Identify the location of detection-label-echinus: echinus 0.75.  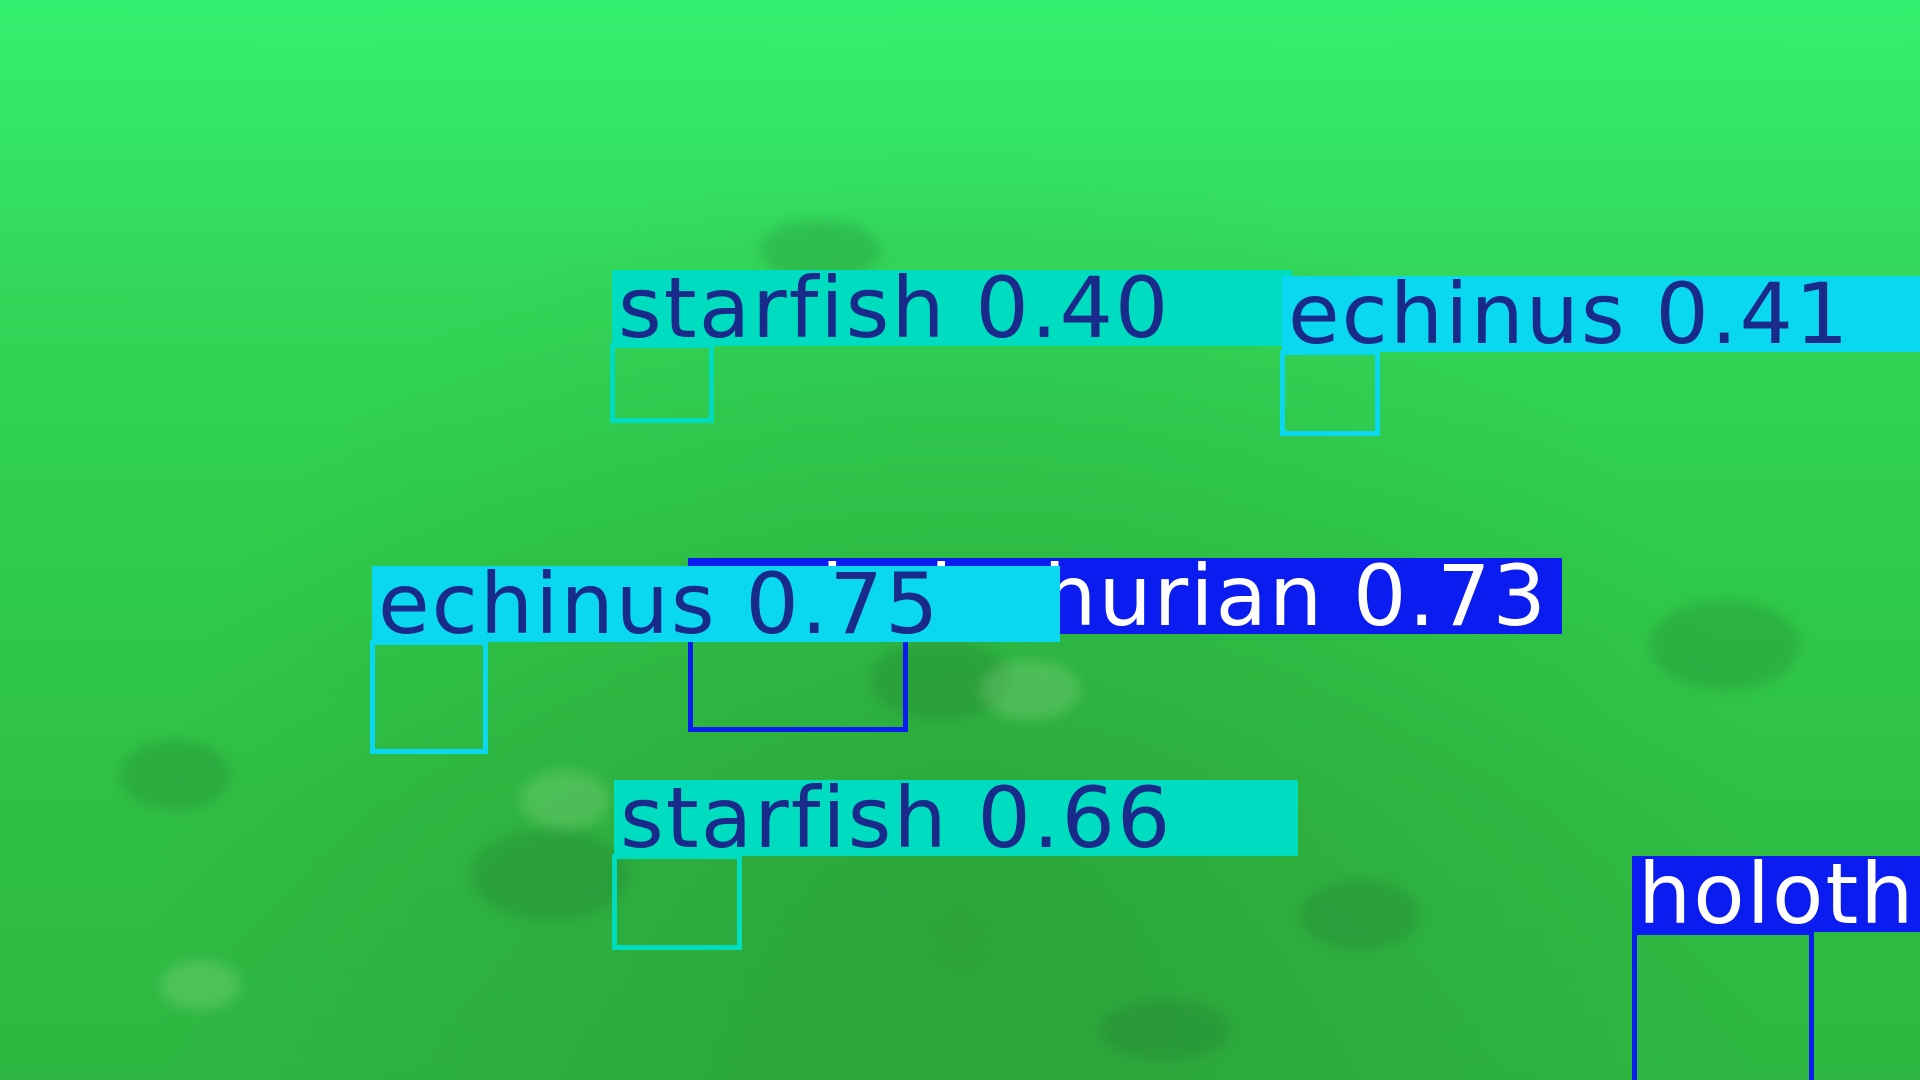
(716, 604).